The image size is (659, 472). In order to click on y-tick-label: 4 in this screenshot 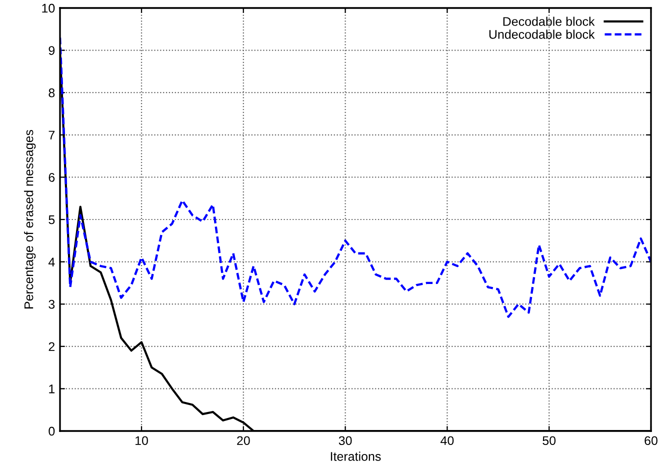, I will do `click(51, 262)`.